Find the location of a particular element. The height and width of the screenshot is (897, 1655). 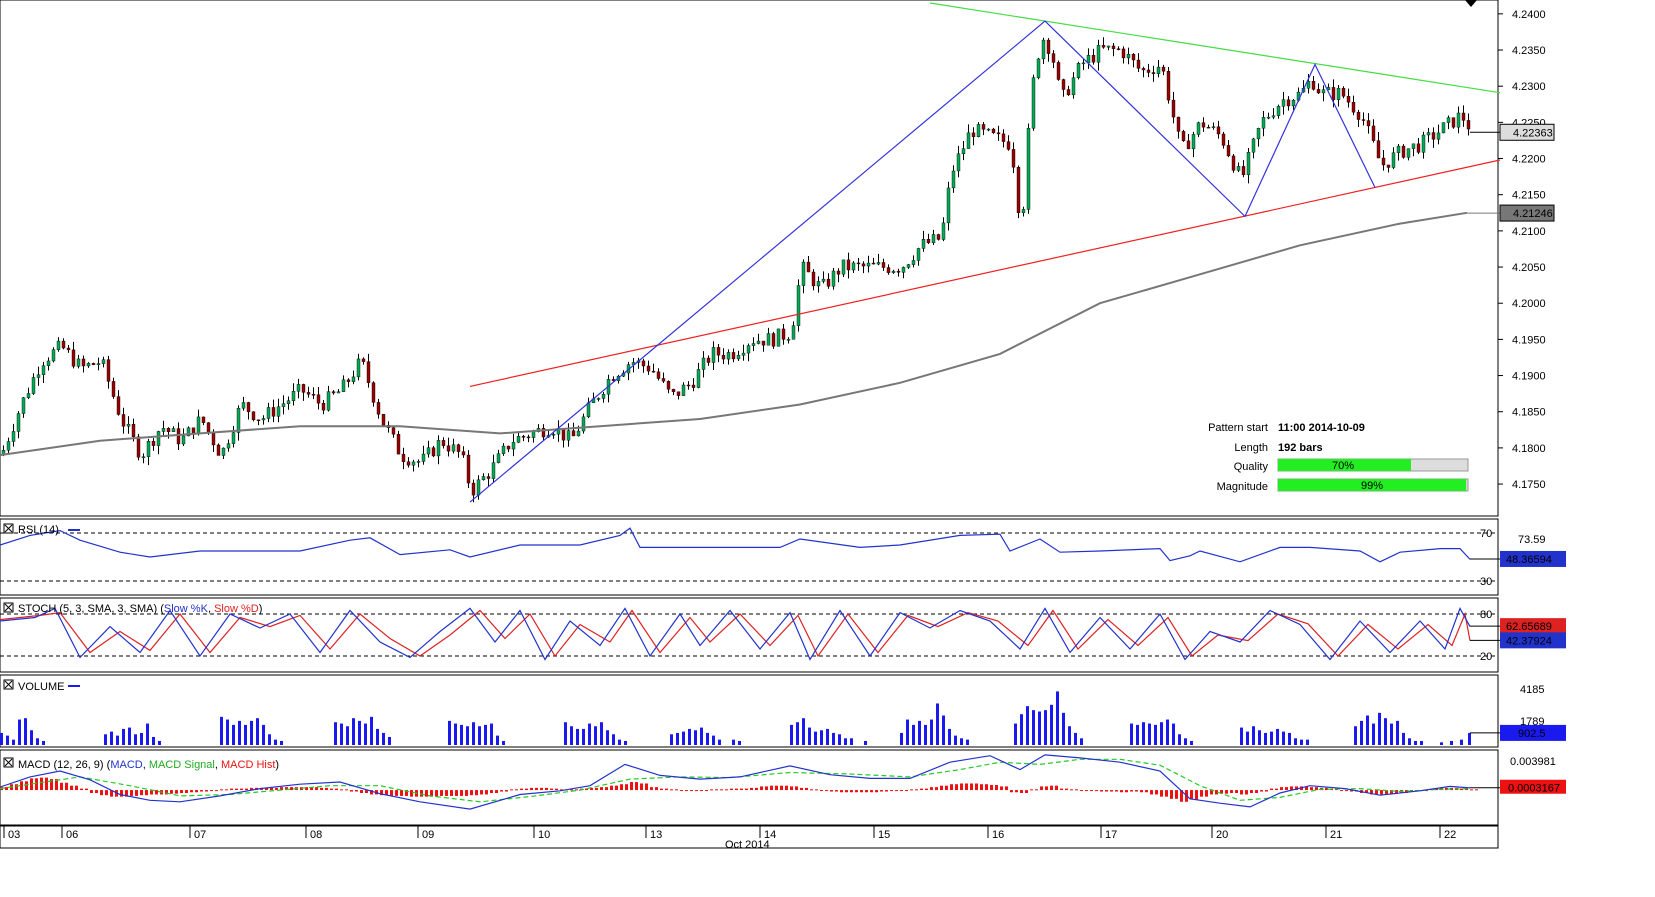

day-label: 13 is located at coordinates (656, 835).